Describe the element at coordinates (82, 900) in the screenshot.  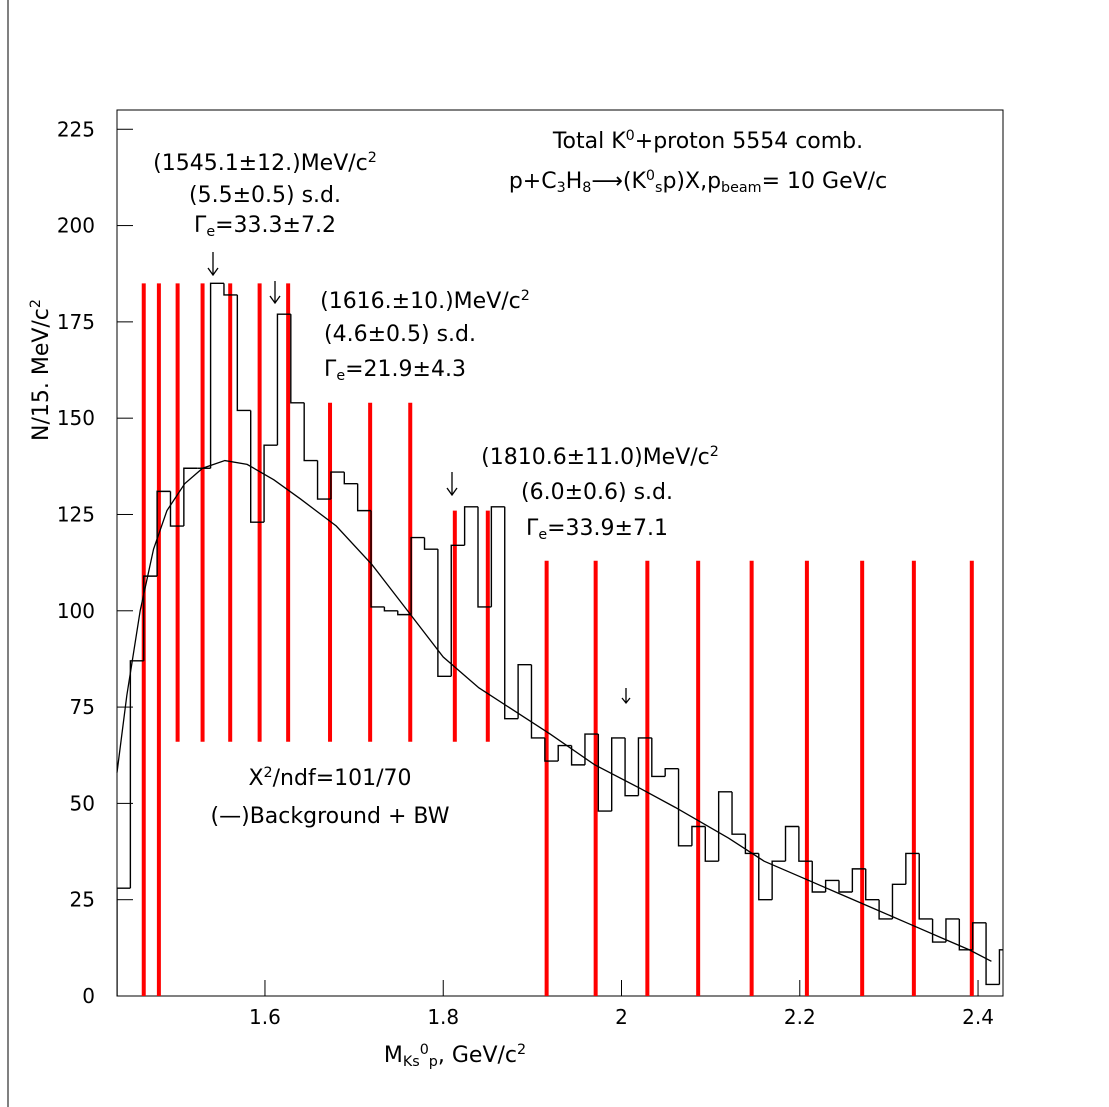
I see `y-tick-label: 25` at that location.